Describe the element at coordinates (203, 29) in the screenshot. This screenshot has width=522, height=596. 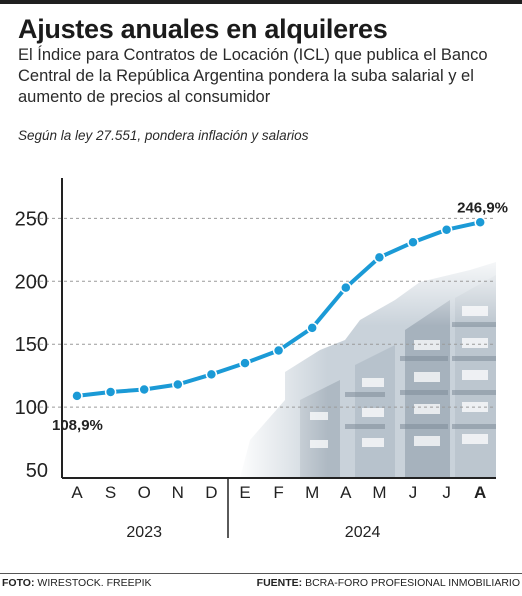
I see `chart-title: Ajustes anuales en alquileres` at that location.